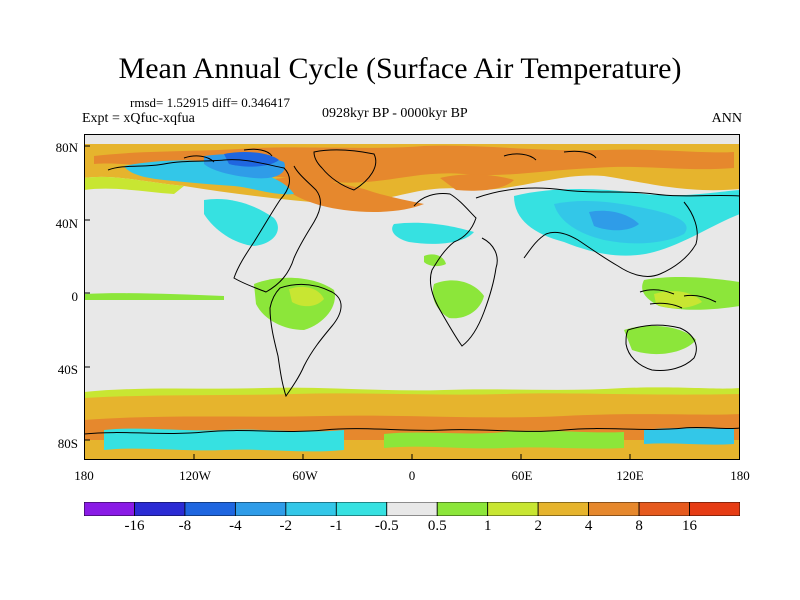  I want to click on colorbar-label: -2, so click(286, 526).